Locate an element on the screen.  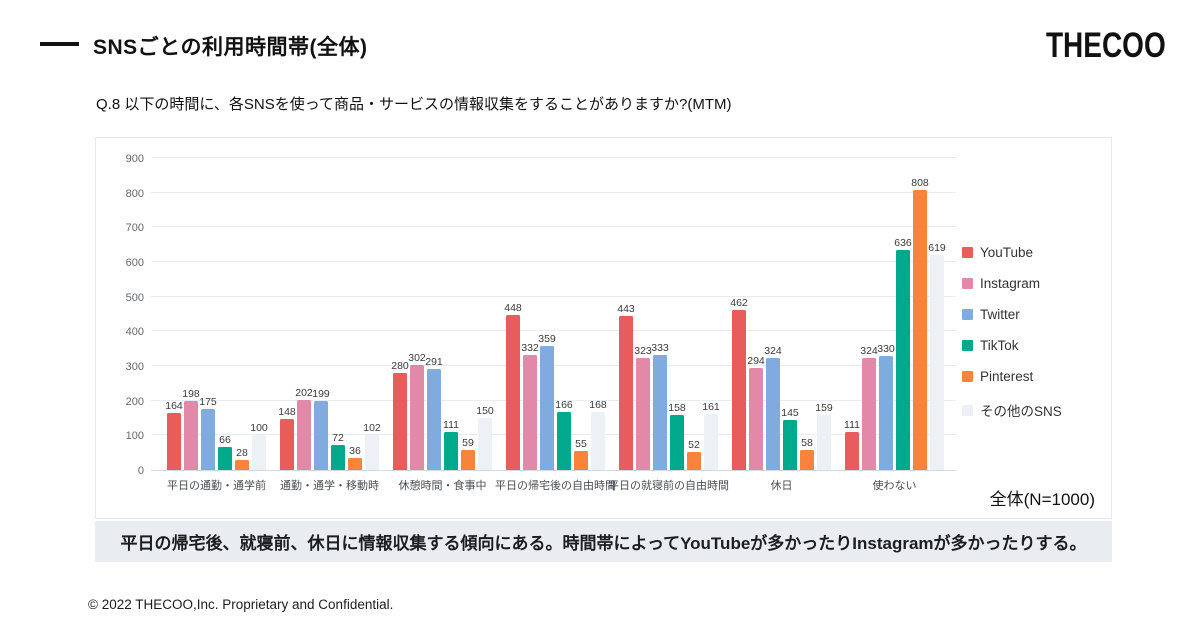
bar-group: 280 302 291 111 59 150 is located at coordinates (442, 411).